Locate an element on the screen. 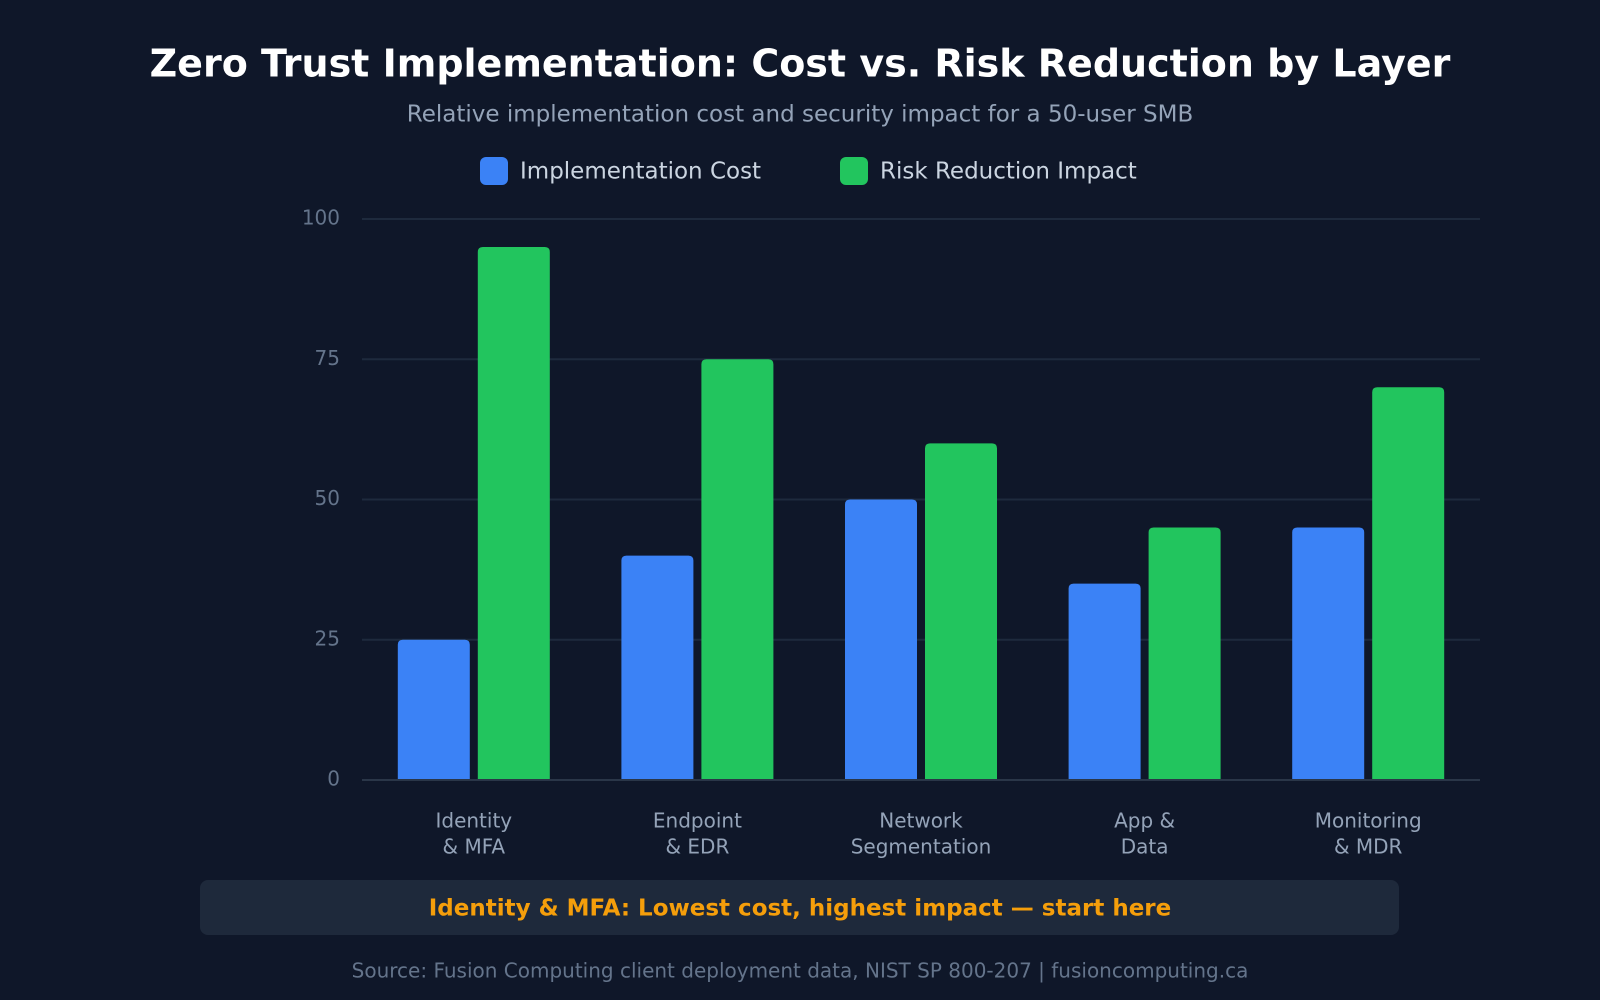 The width and height of the screenshot is (1600, 1000). x-tick-label: Segmentation is located at coordinates (921, 847).